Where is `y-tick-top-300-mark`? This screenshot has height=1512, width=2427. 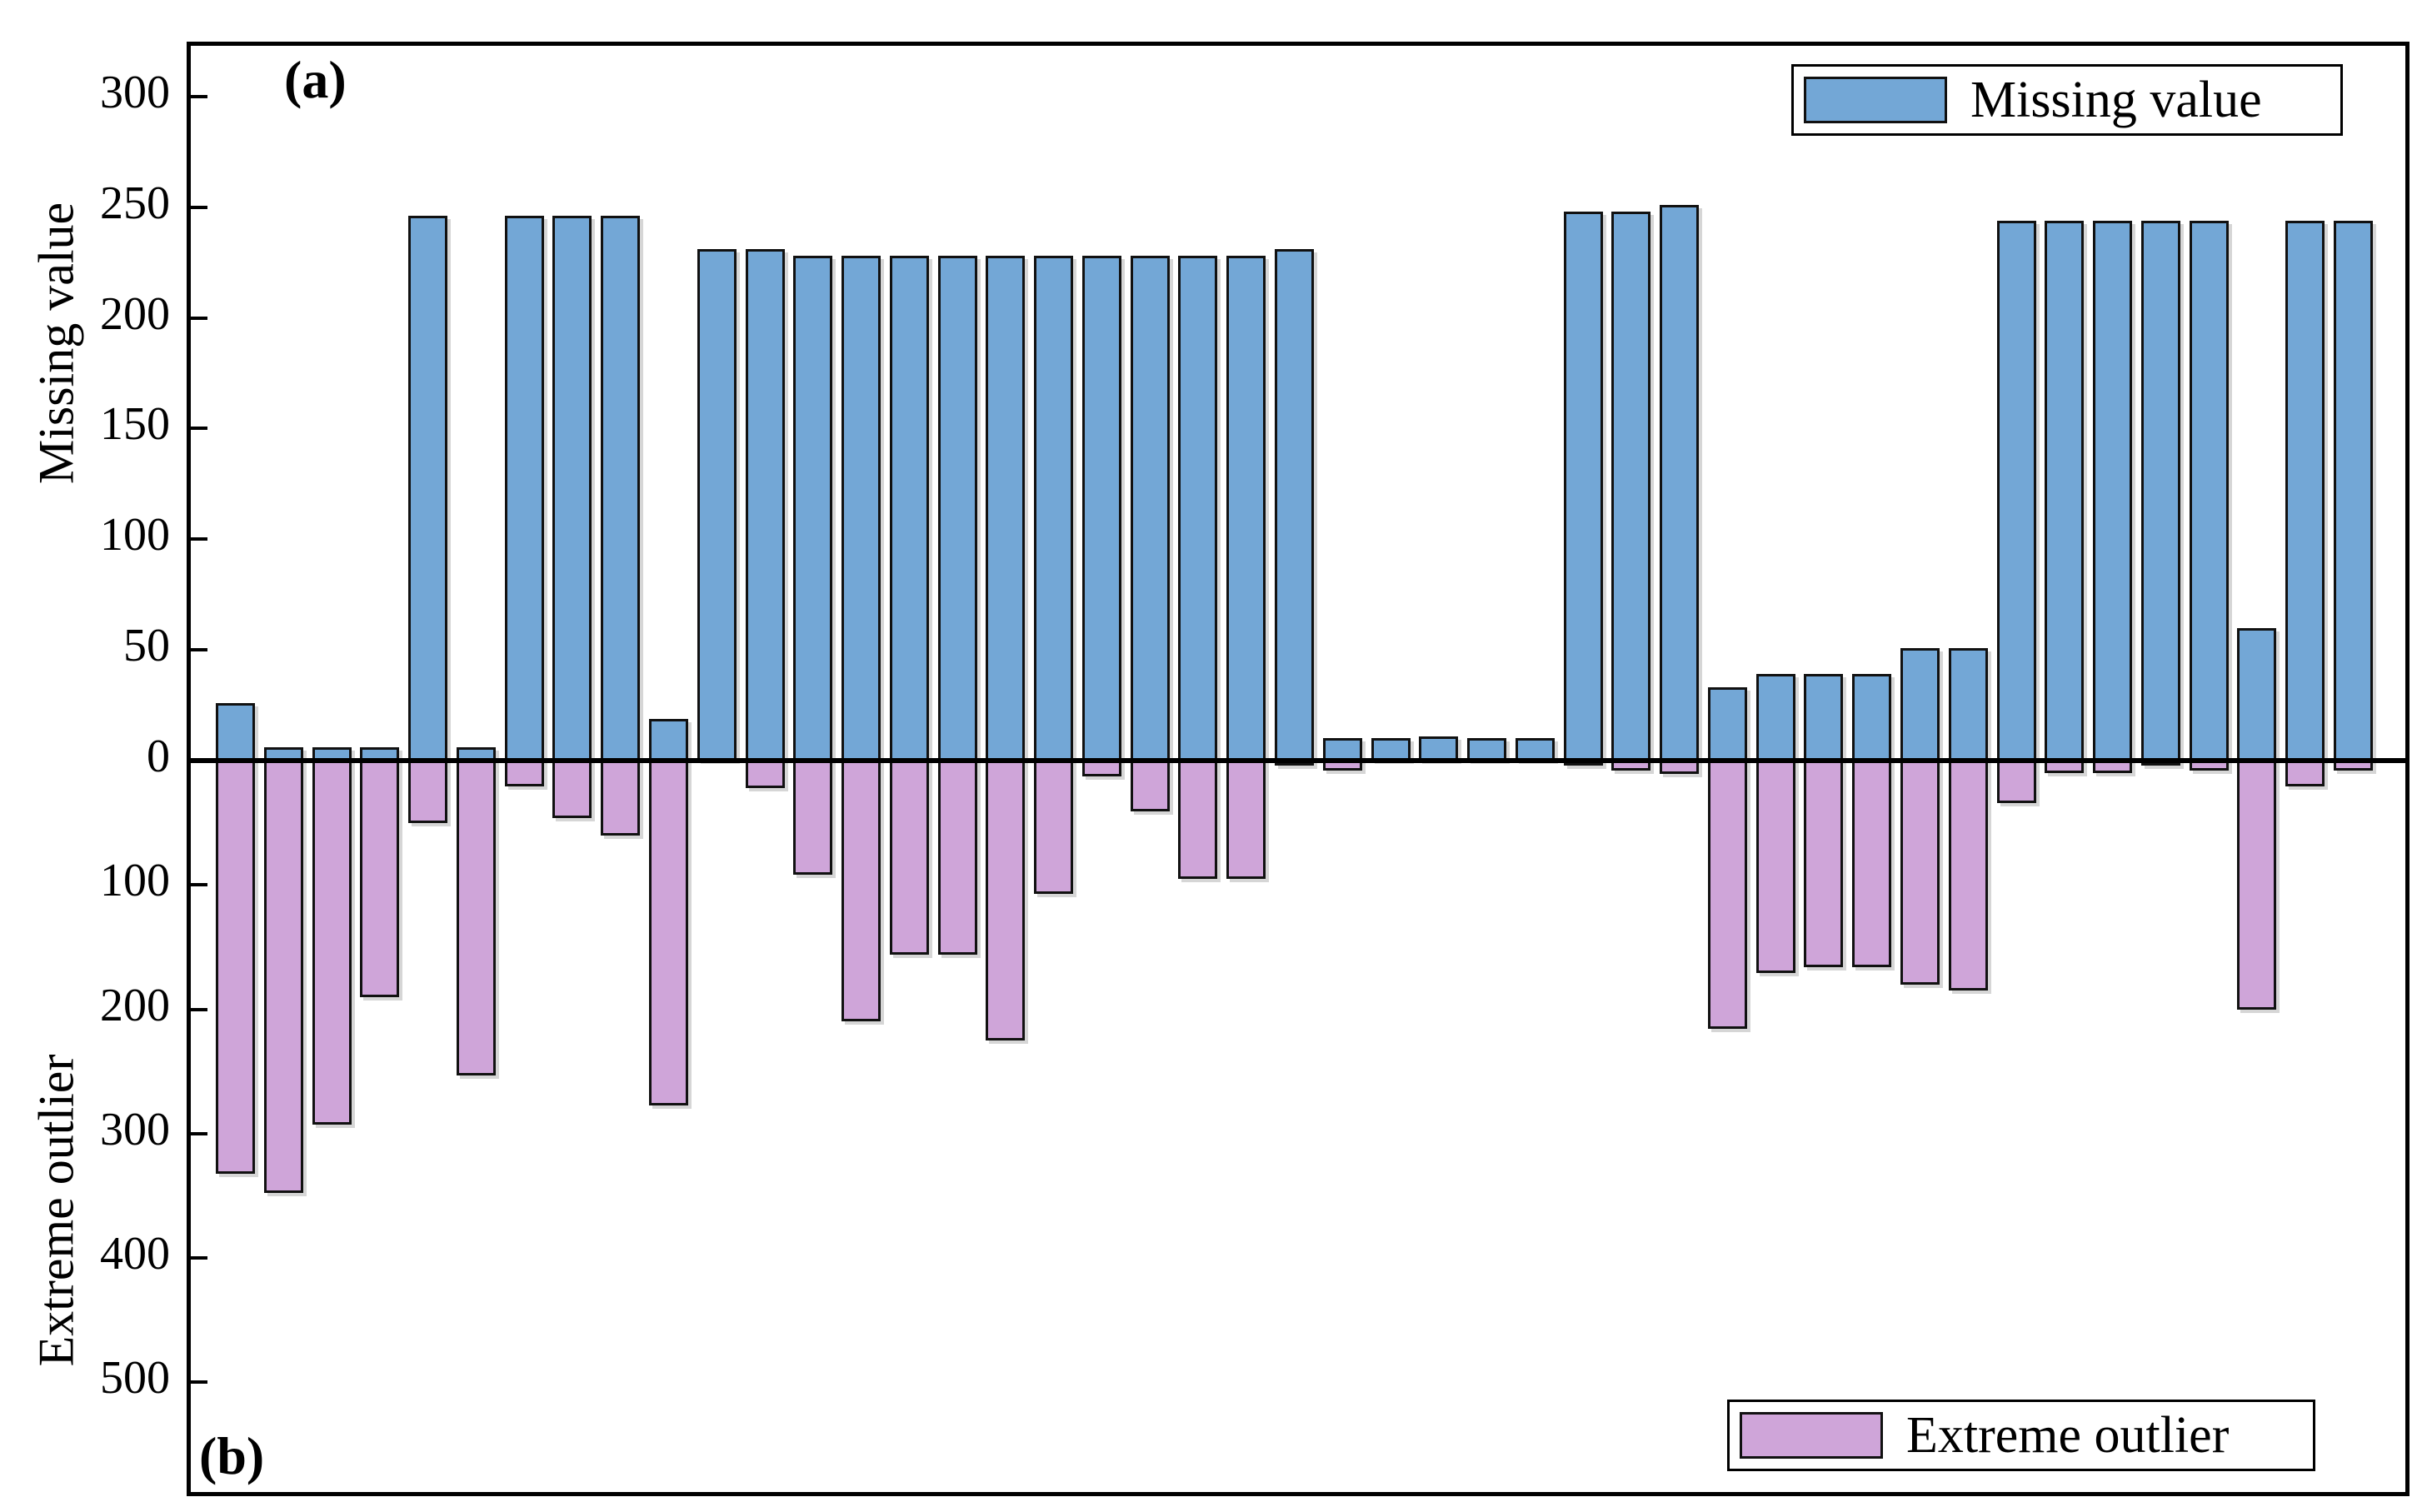
y-tick-top-300-mark is located at coordinates (199, 96).